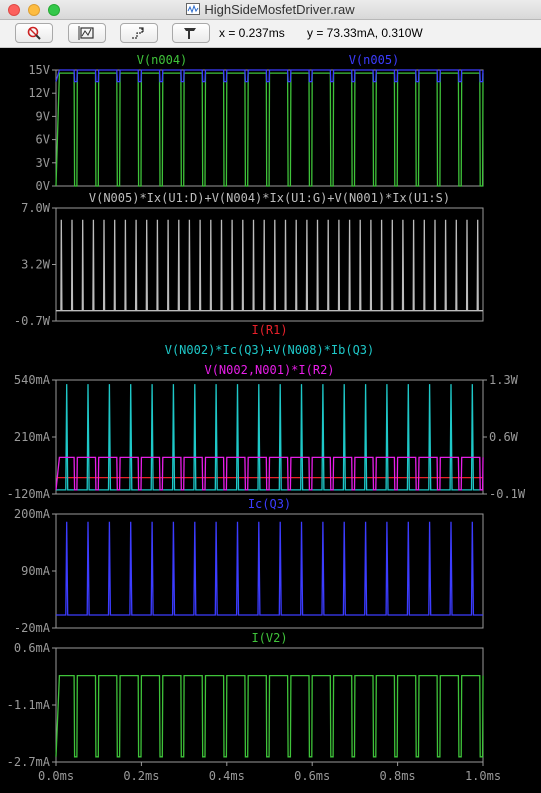 The image size is (541, 793). I want to click on x-axis-tick-labels: 0.0ms 0.2ms 0.4ms 0.6ms 0.8ms 1.0ms, so click(269, 772).